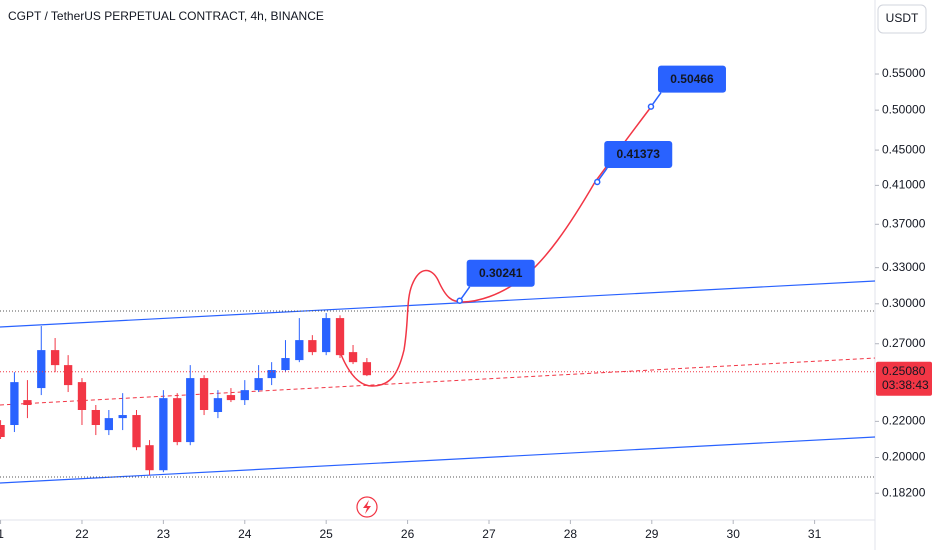 The width and height of the screenshot is (932, 550). Describe the element at coordinates (245, 534) in the screenshot. I see `x-tick-label: 24` at that location.